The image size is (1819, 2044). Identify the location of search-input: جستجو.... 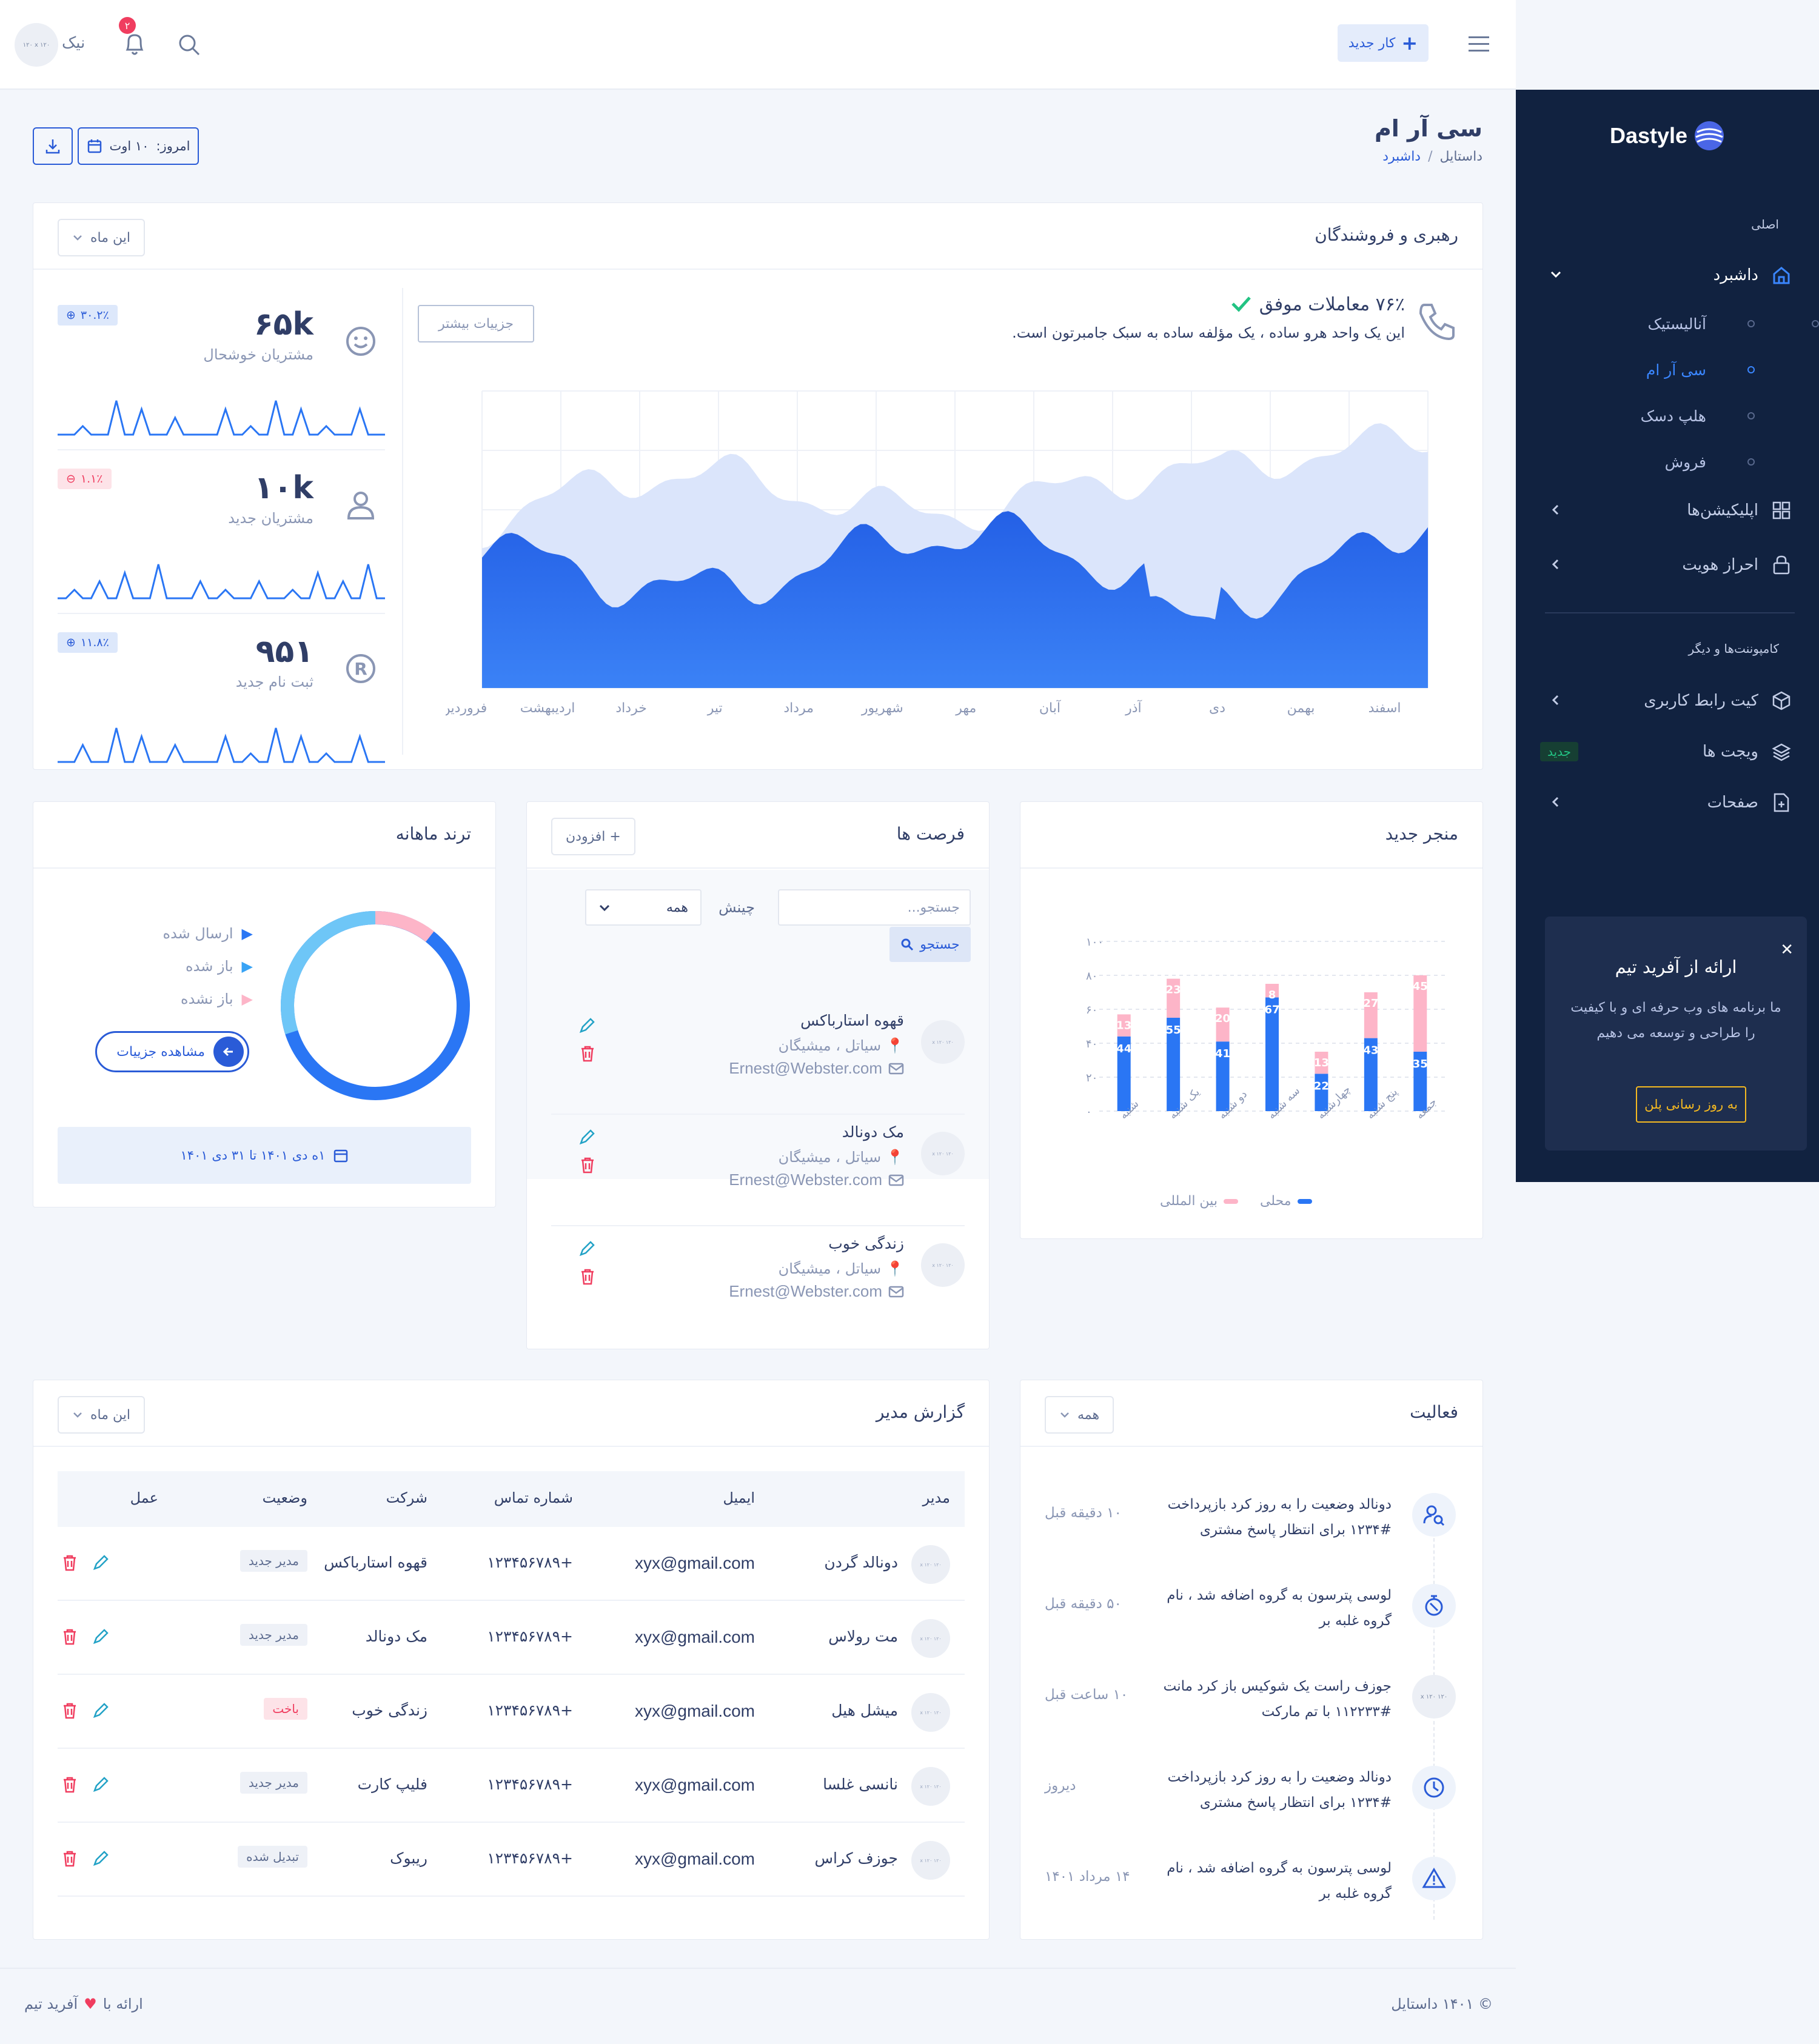
(874, 908).